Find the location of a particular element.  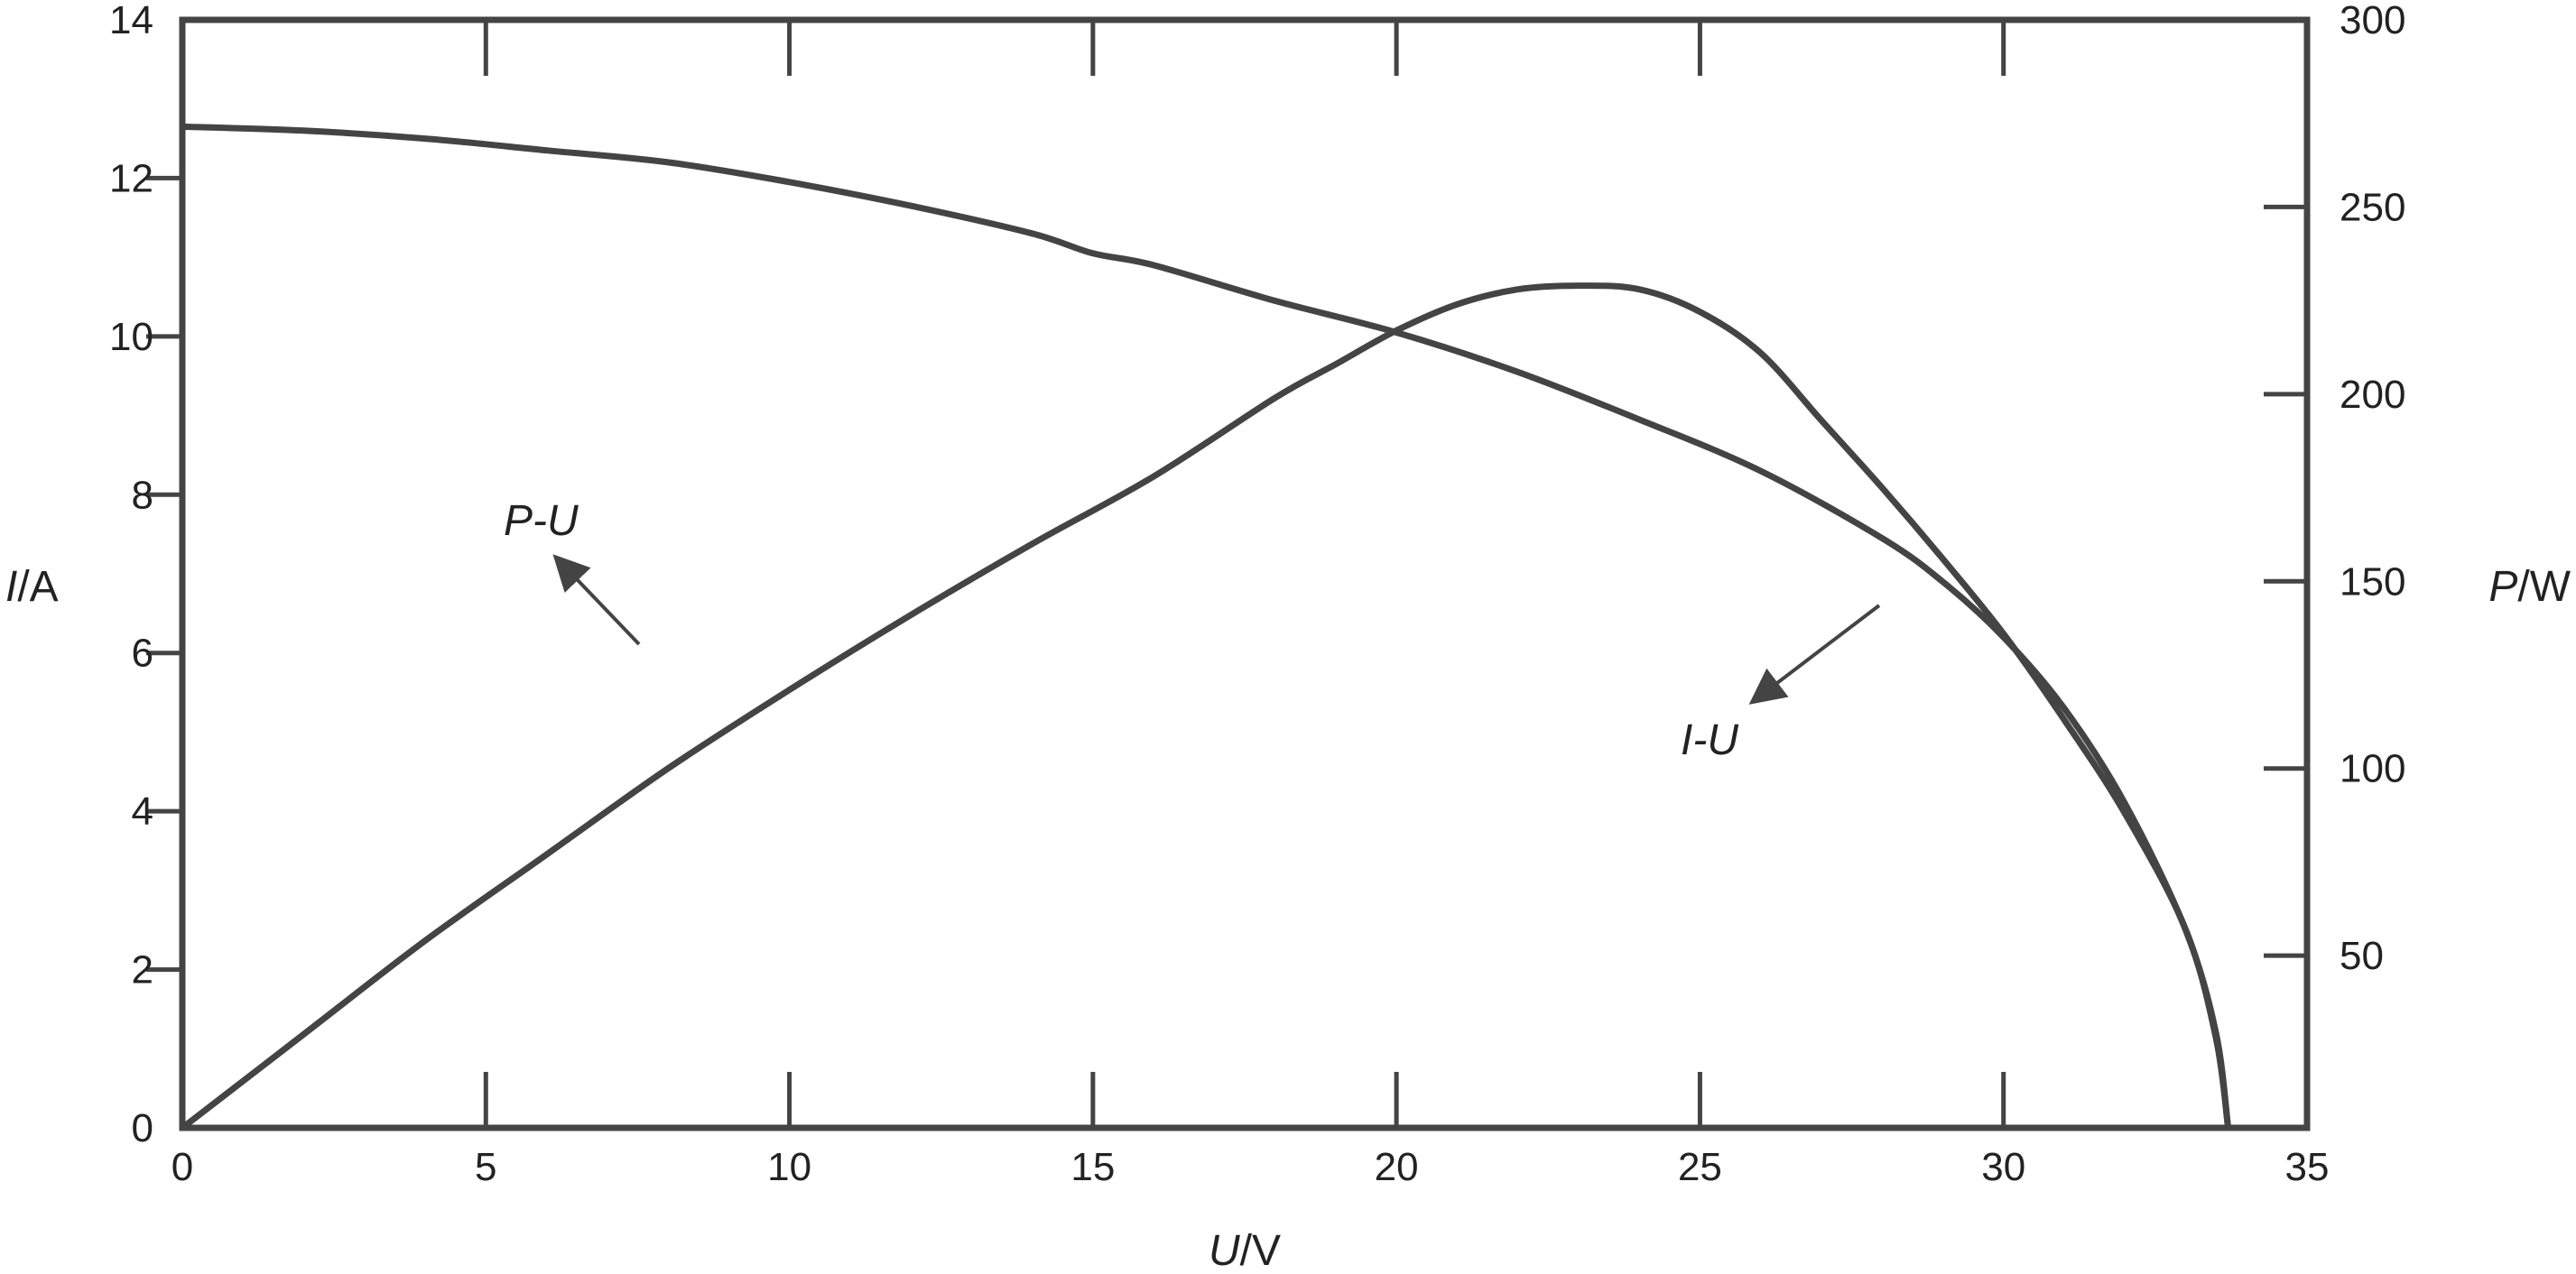

x-tick-label: 25 is located at coordinates (1700, 1167).